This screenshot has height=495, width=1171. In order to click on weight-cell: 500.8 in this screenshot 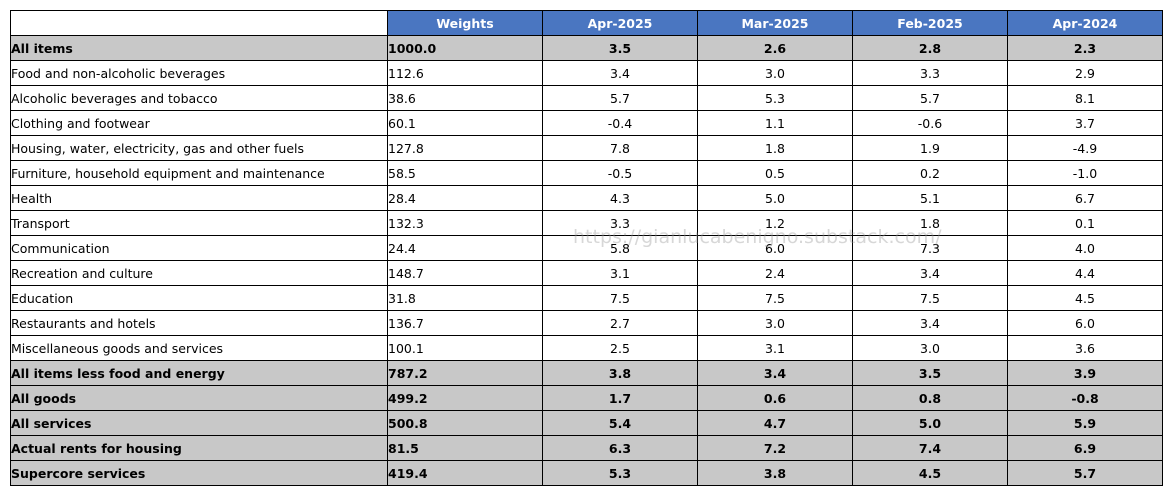, I will do `click(465, 423)`.